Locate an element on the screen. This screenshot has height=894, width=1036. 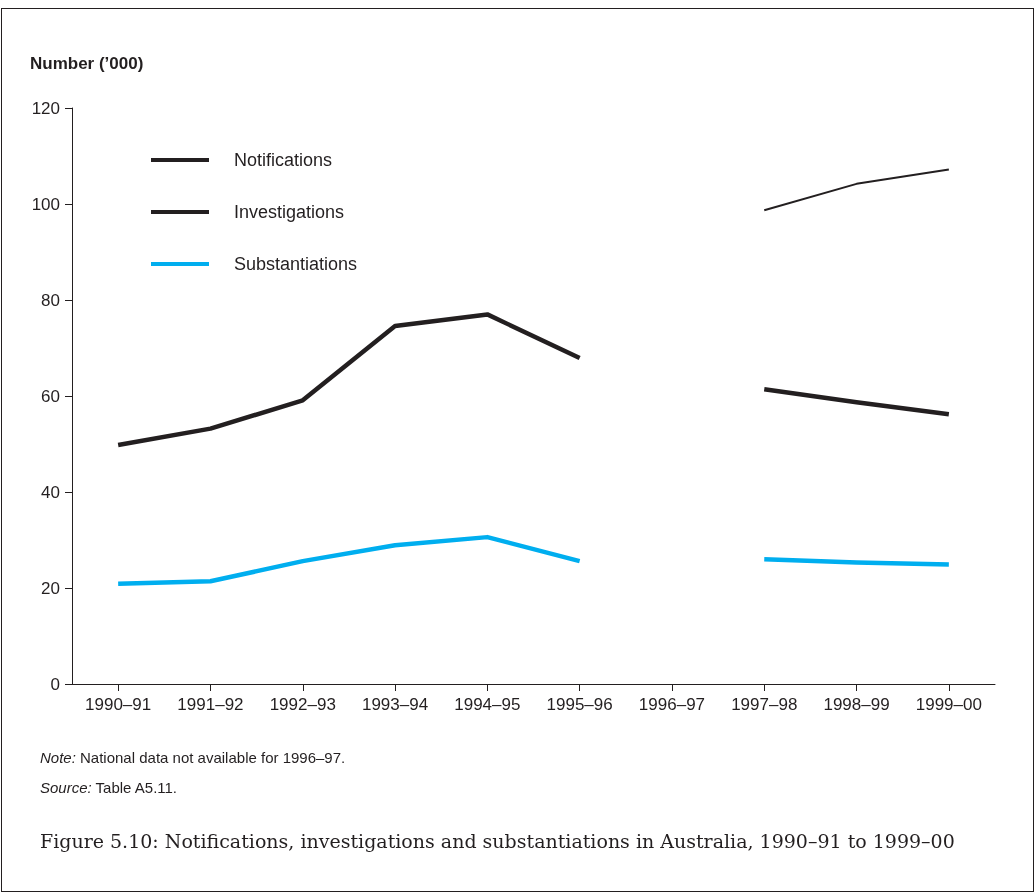
x-tick-label: 1997–98 is located at coordinates (764, 704).